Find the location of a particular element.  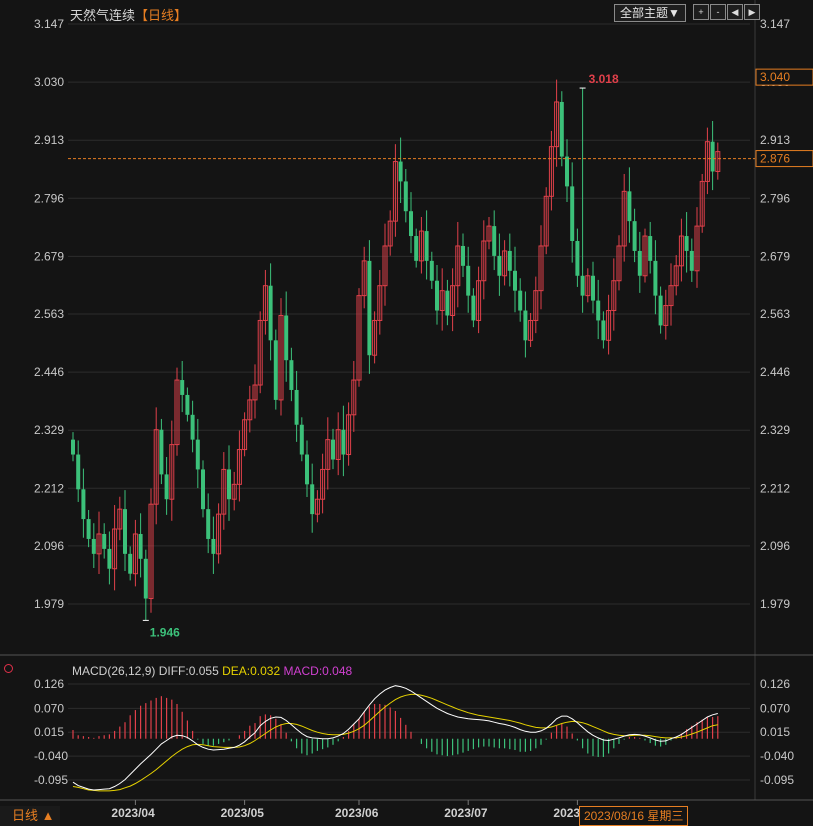

macd-tick-left: 0.015 is located at coordinates (49, 732).